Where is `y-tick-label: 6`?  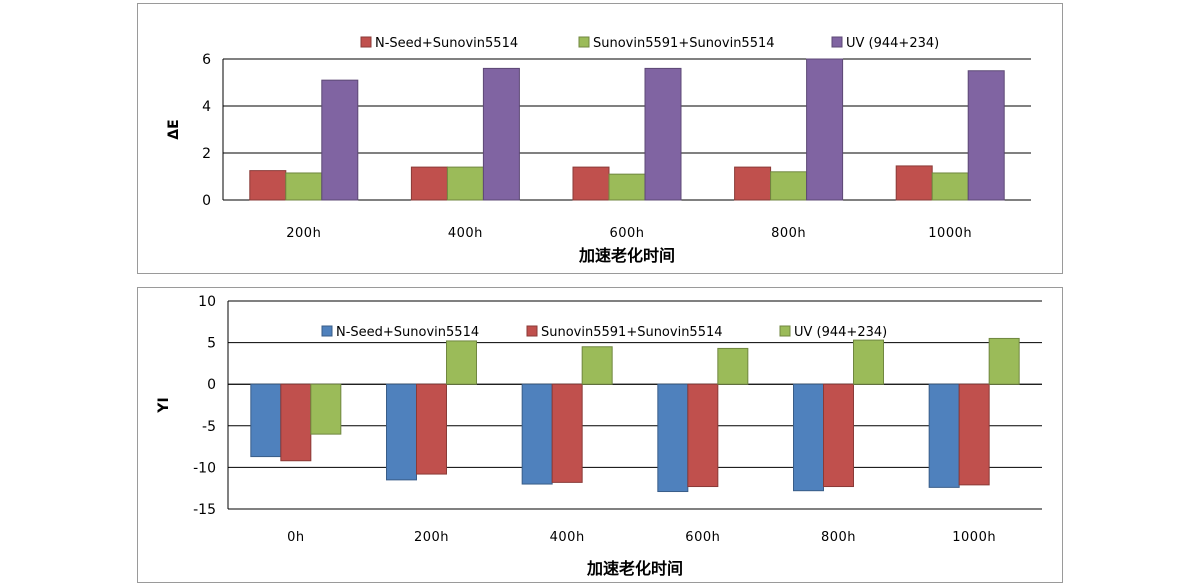 y-tick-label: 6 is located at coordinates (206, 60).